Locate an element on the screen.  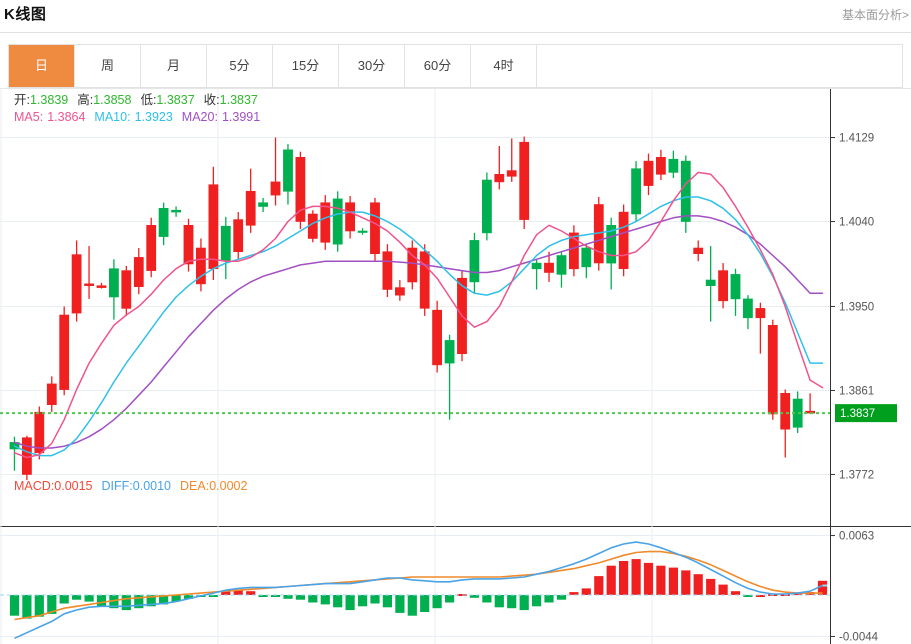
period-tab-4: 15分 is located at coordinates (306, 66).